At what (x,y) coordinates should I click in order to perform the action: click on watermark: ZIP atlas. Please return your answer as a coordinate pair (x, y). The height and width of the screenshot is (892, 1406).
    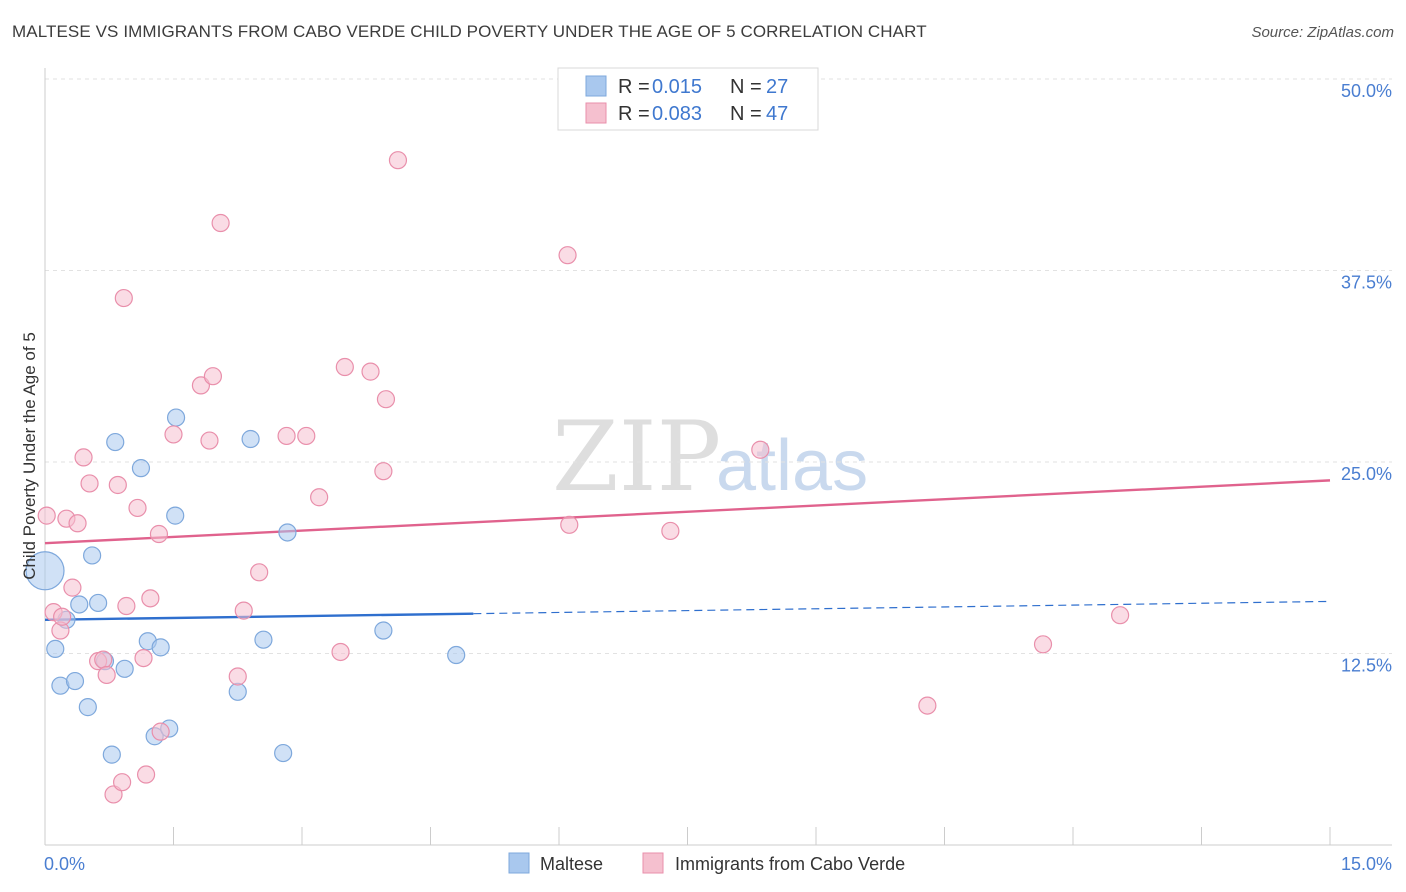
    Looking at the image, I should click on (710, 457).